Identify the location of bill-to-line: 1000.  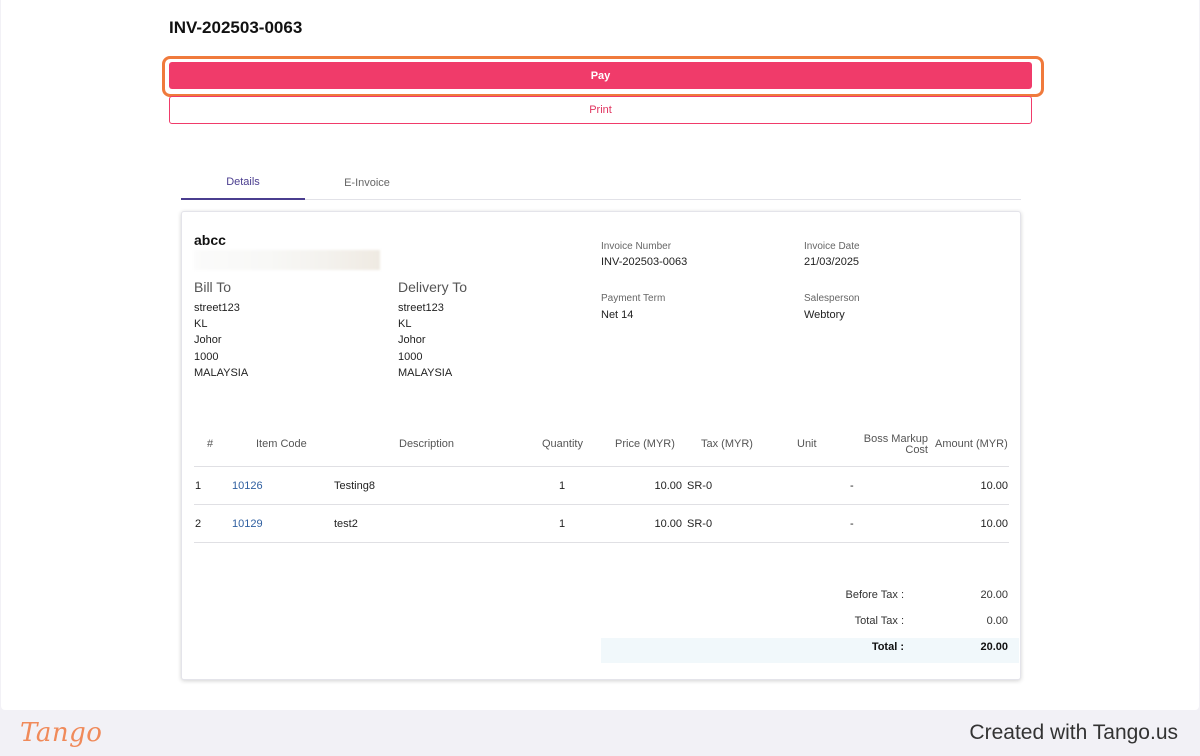
(206, 357).